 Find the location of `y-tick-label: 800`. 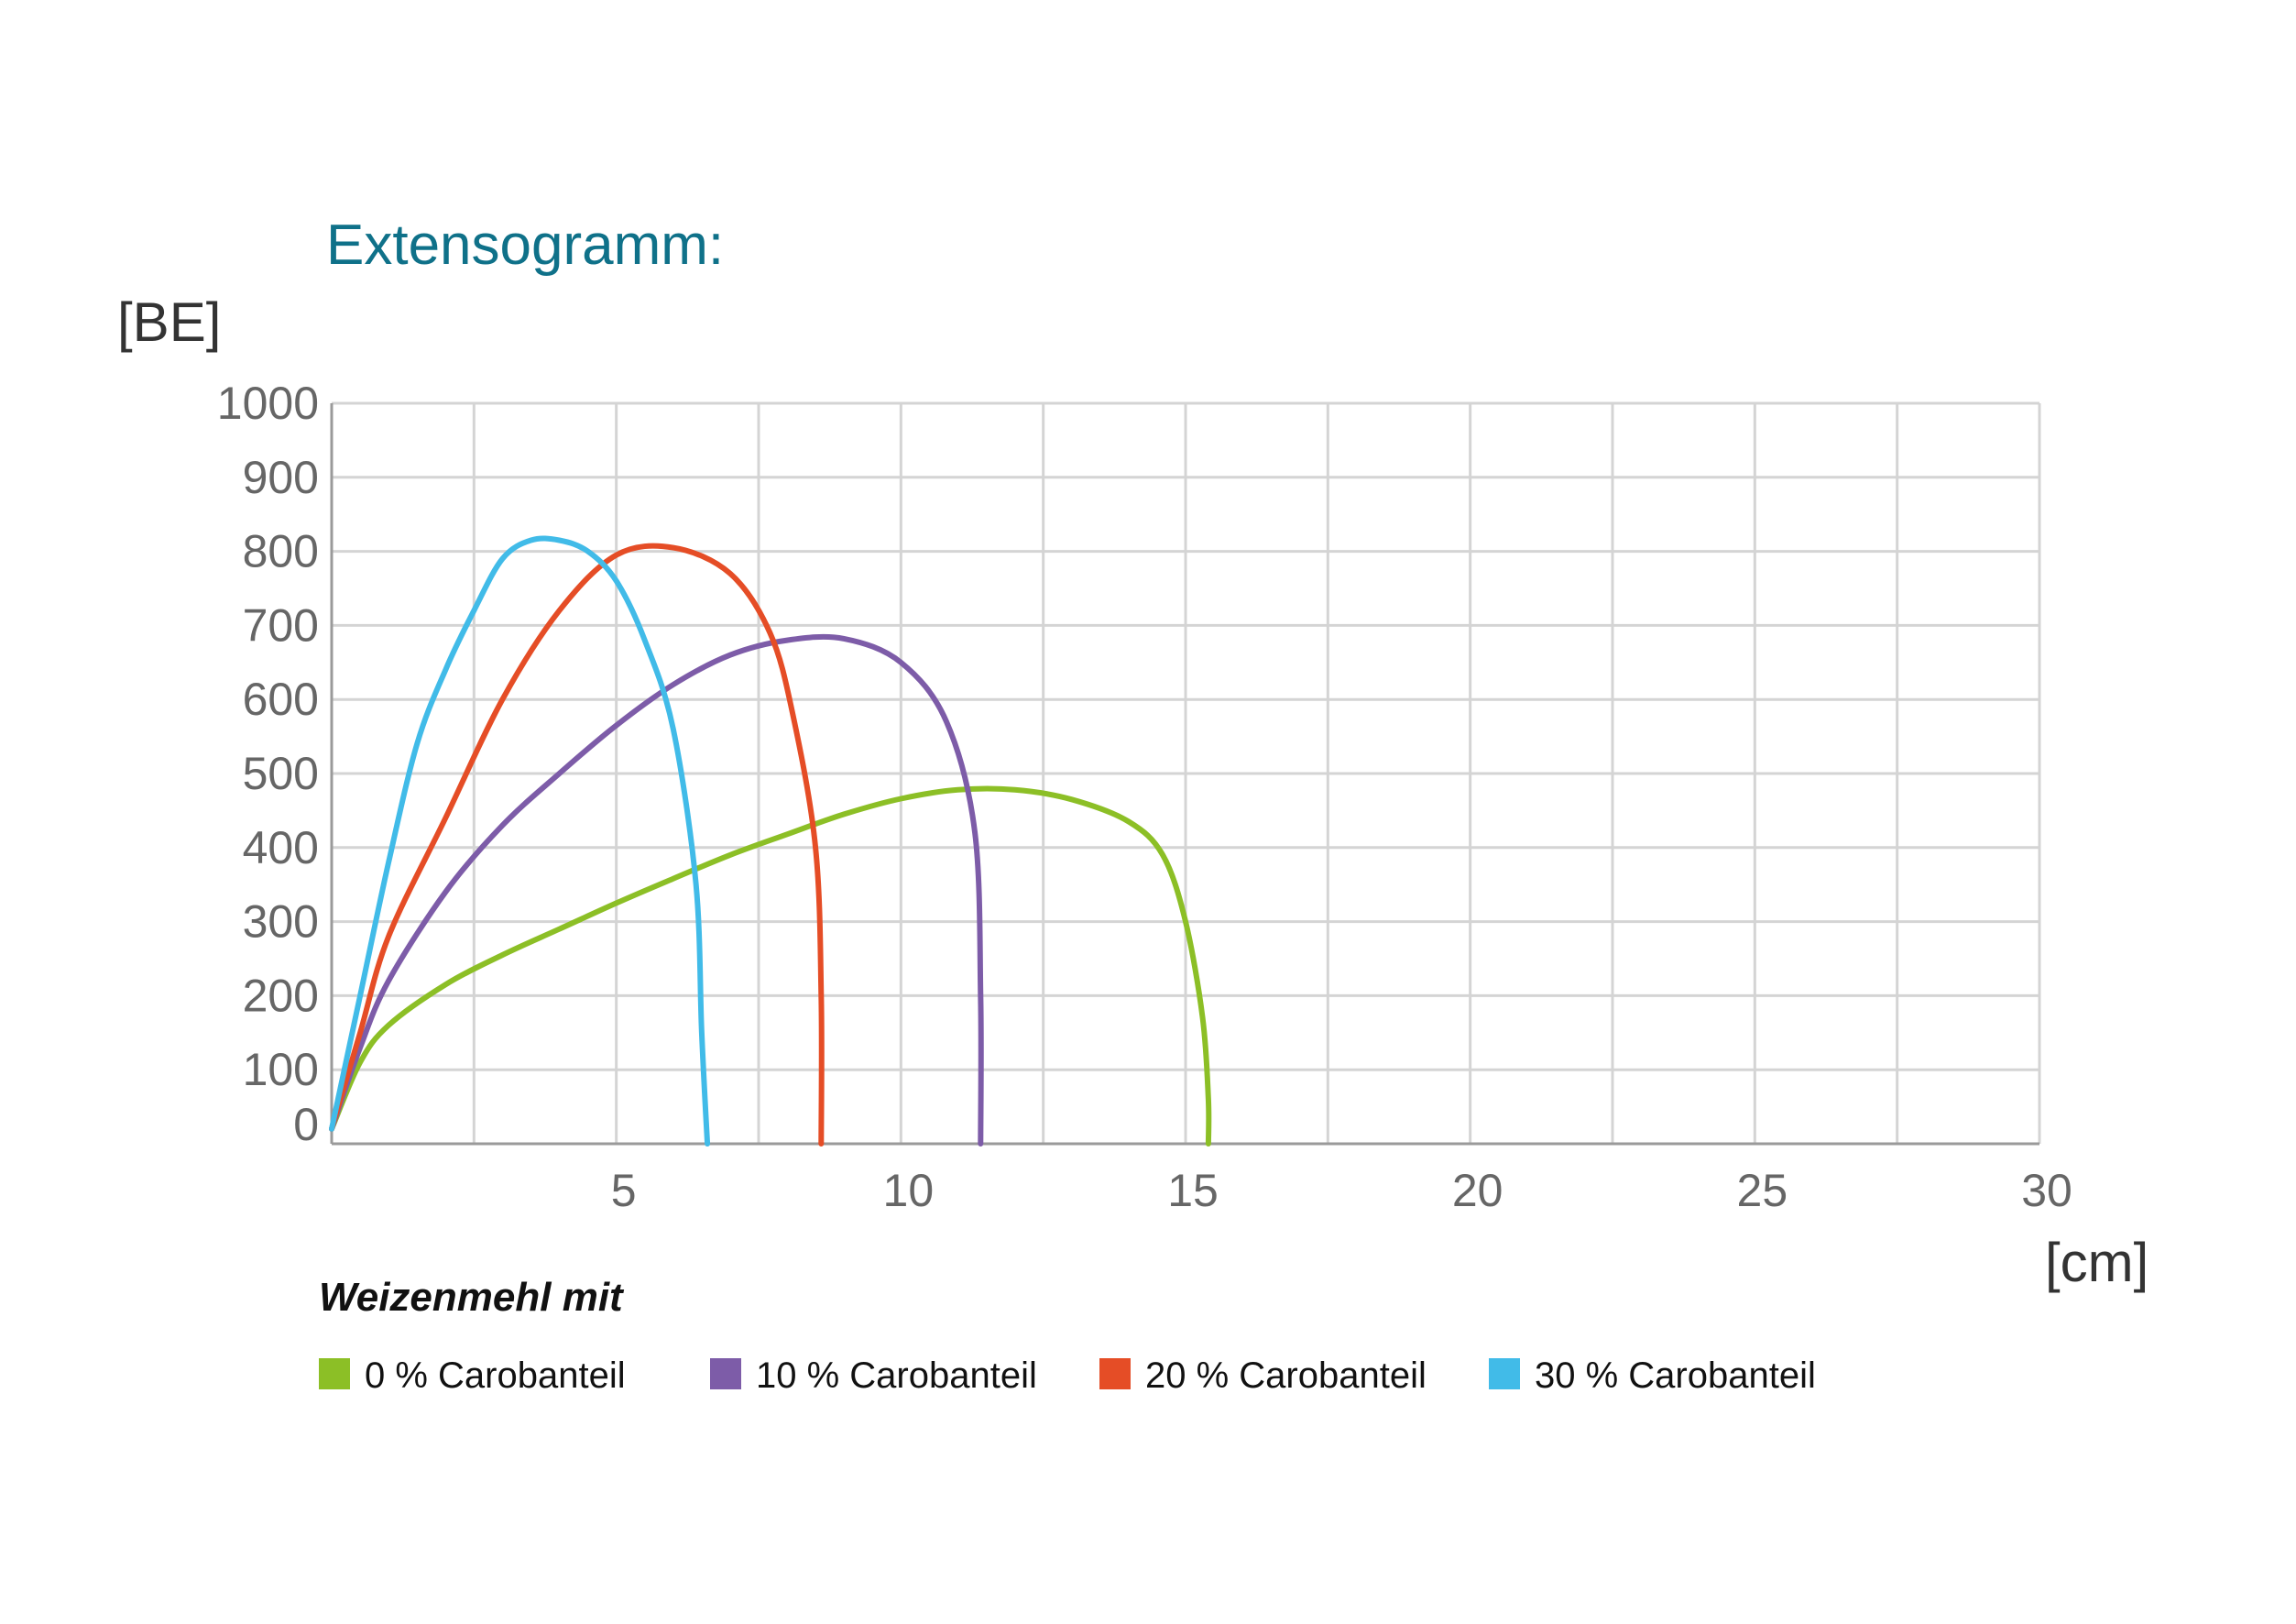

y-tick-label: 800 is located at coordinates (281, 551).